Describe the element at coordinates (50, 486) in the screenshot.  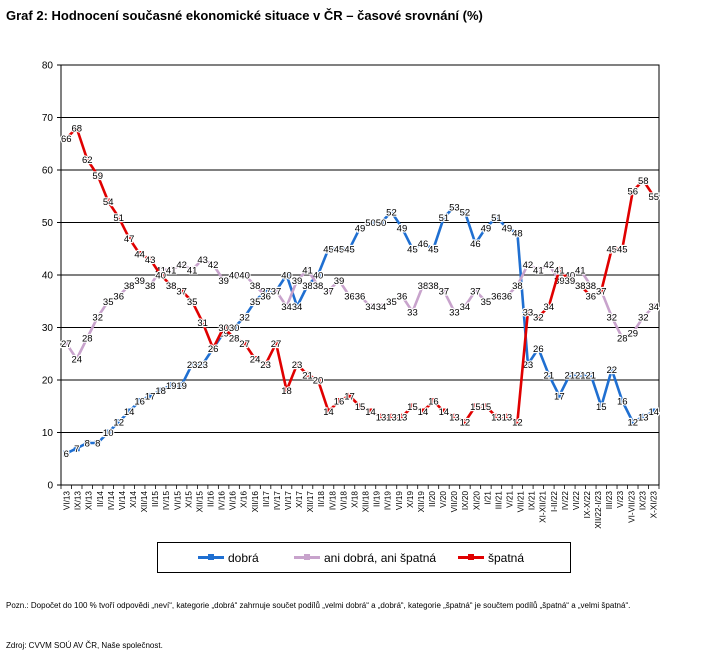
I see `y-tick-label: 0` at that location.